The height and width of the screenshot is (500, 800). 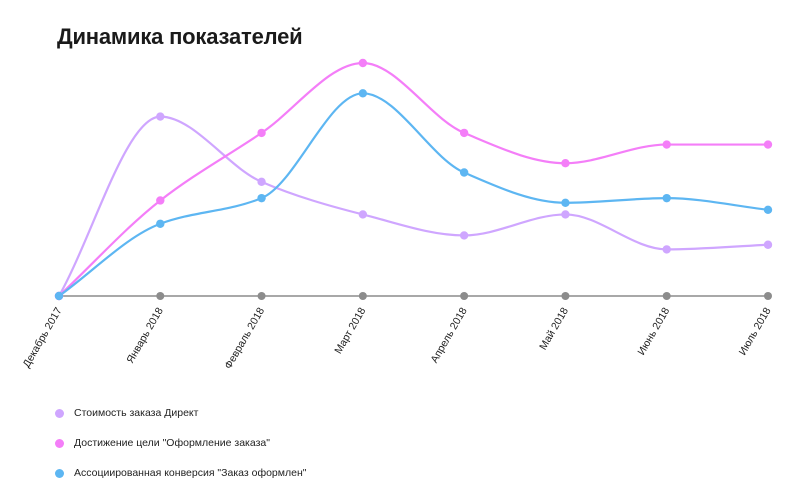 I want to click on chart-title: Динамика показателей, so click(x=180, y=36).